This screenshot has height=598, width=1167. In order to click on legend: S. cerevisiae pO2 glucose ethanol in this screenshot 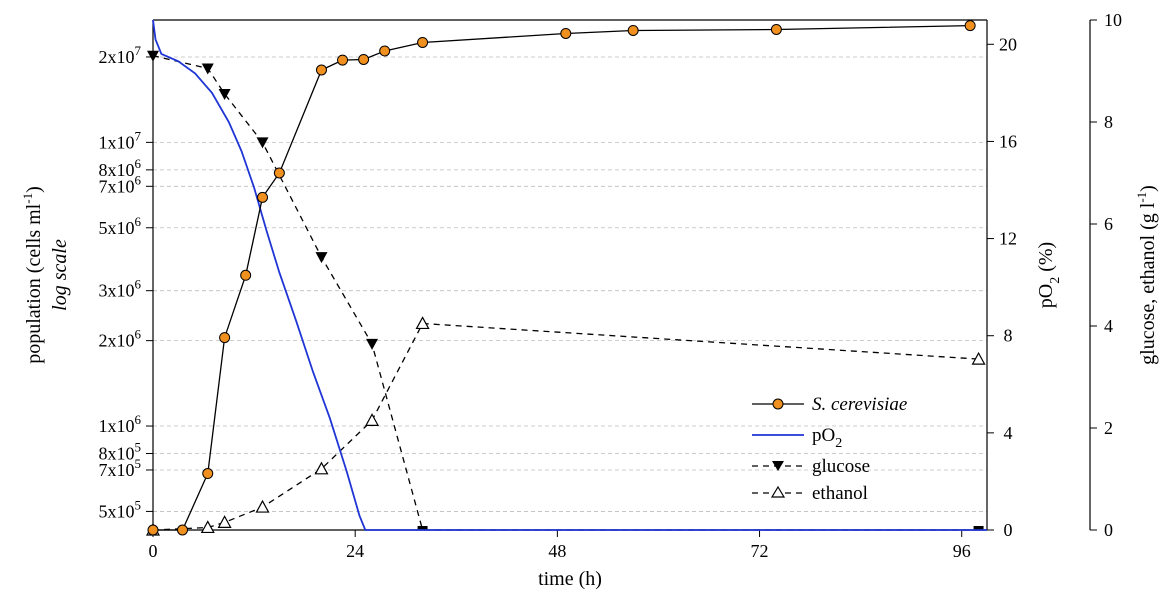, I will do `click(829, 449)`.